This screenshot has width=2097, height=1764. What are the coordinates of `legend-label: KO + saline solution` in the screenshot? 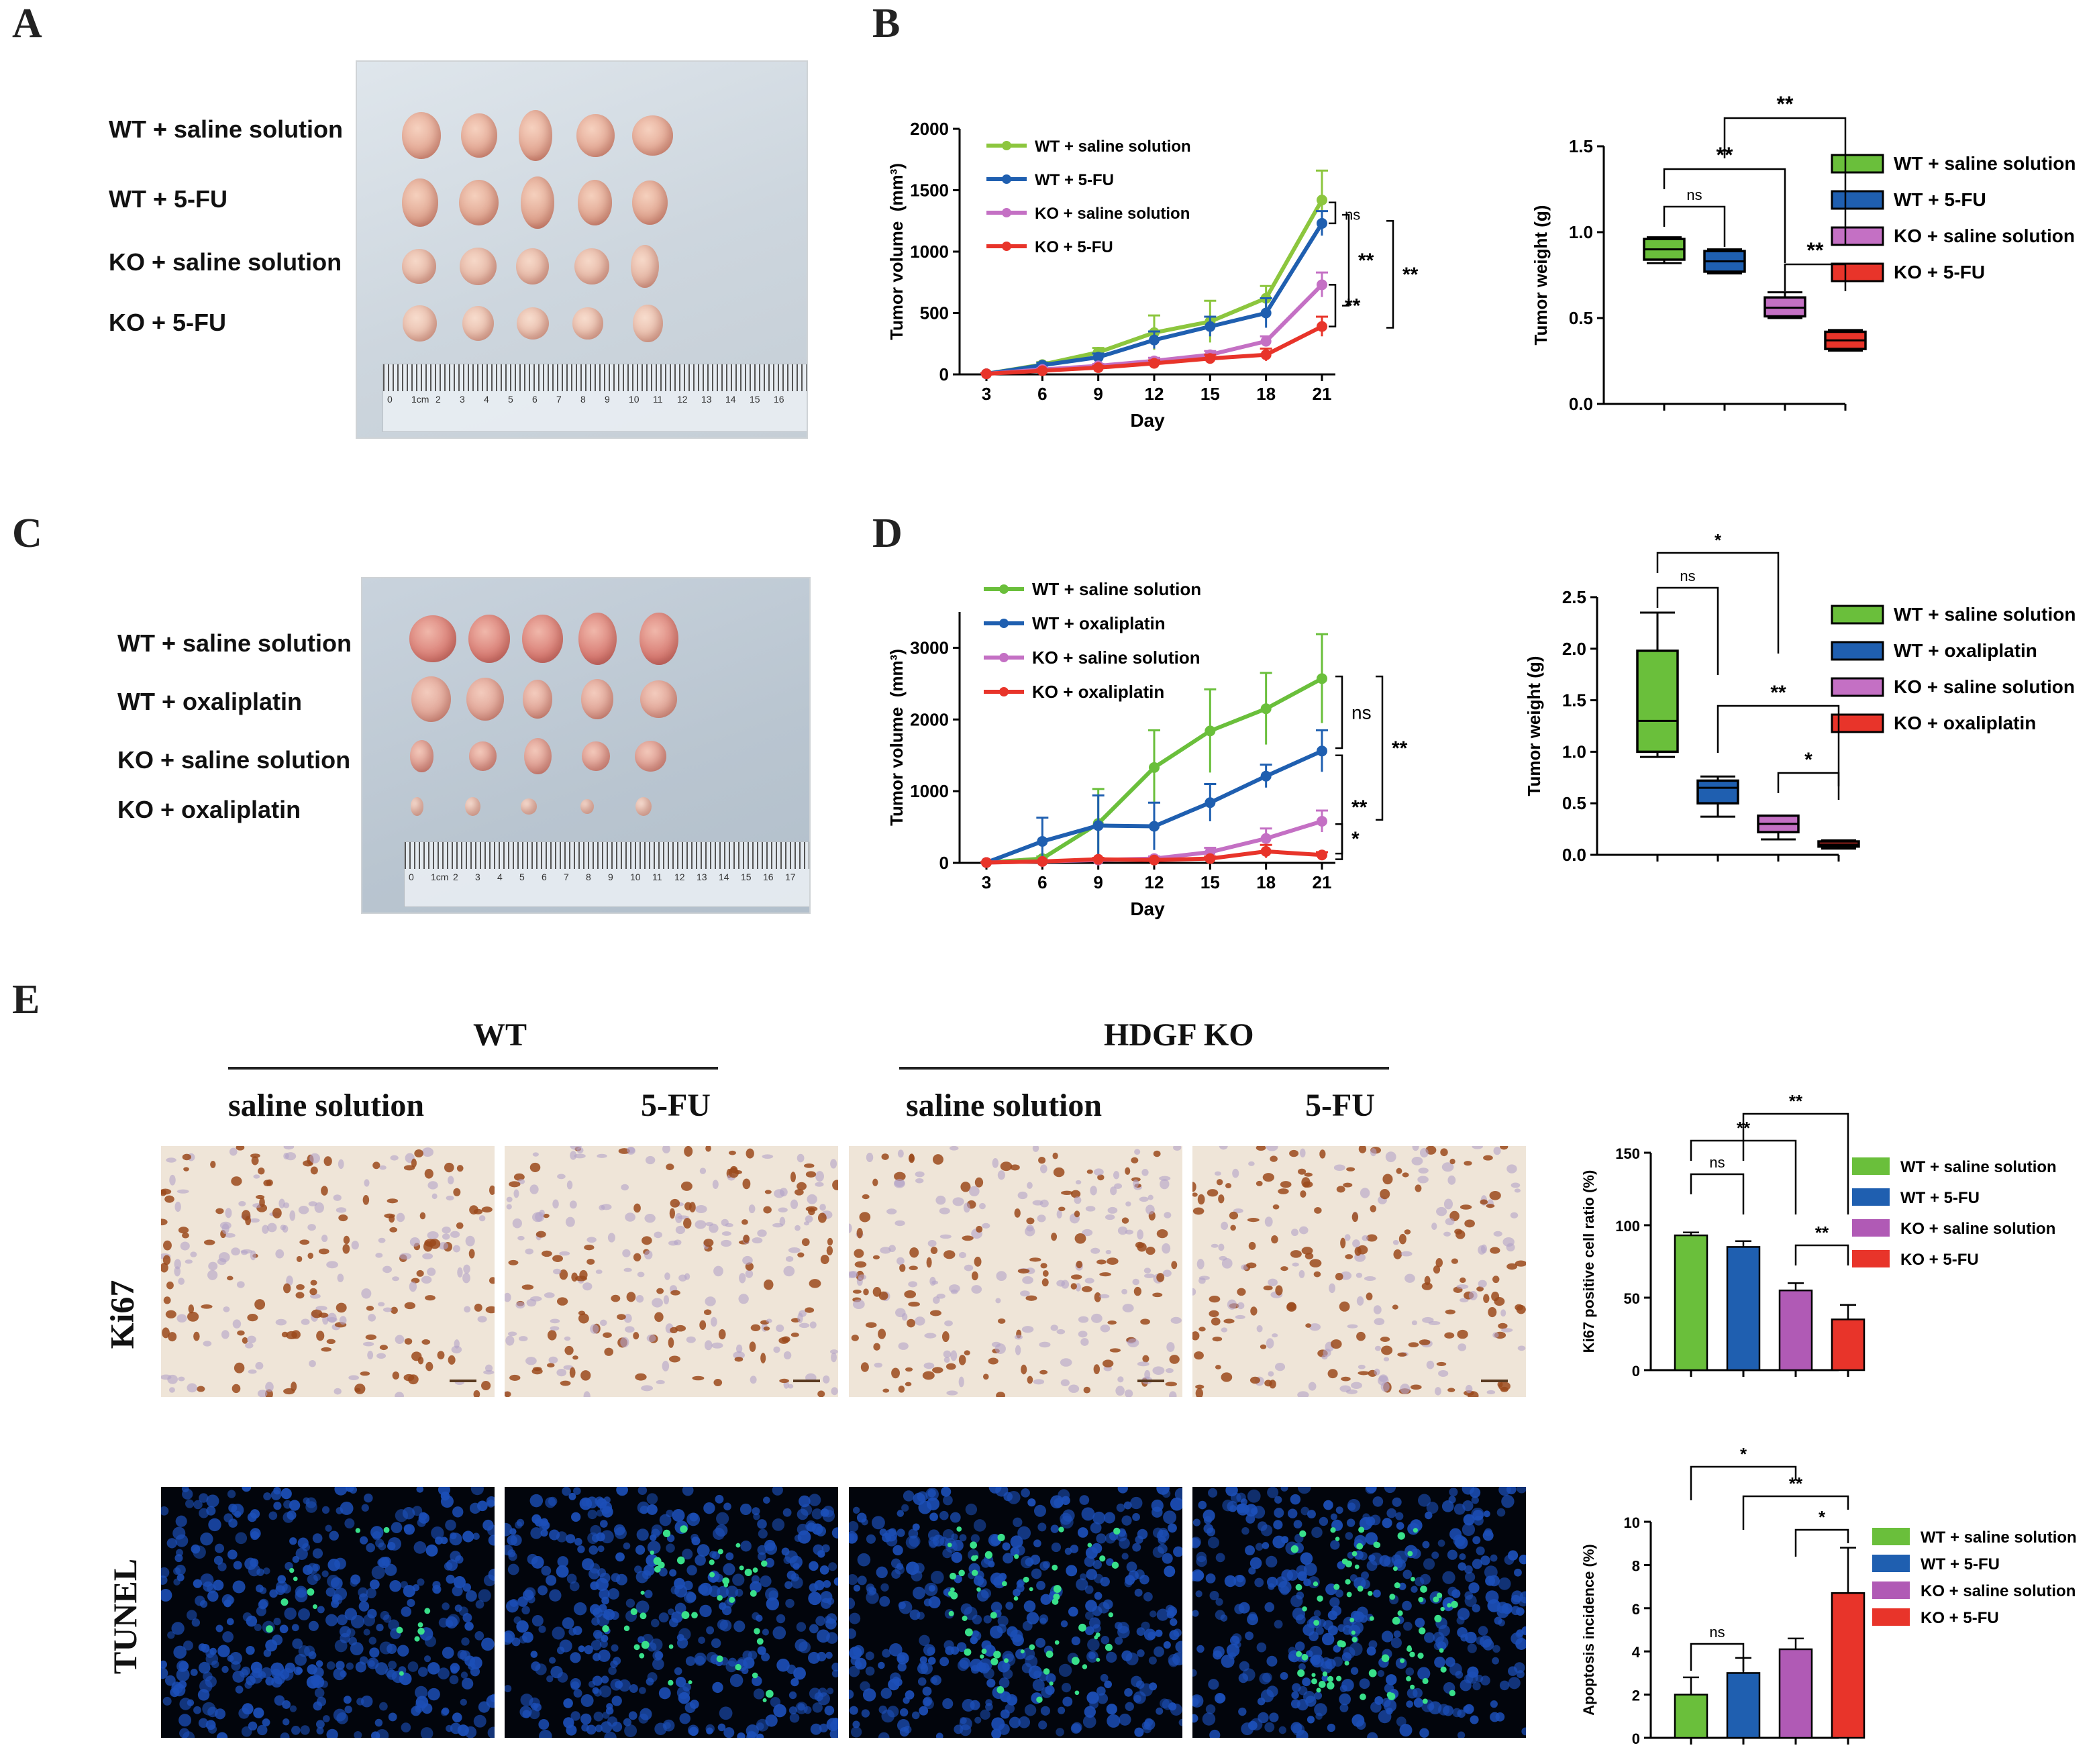 It's located at (1984, 235).